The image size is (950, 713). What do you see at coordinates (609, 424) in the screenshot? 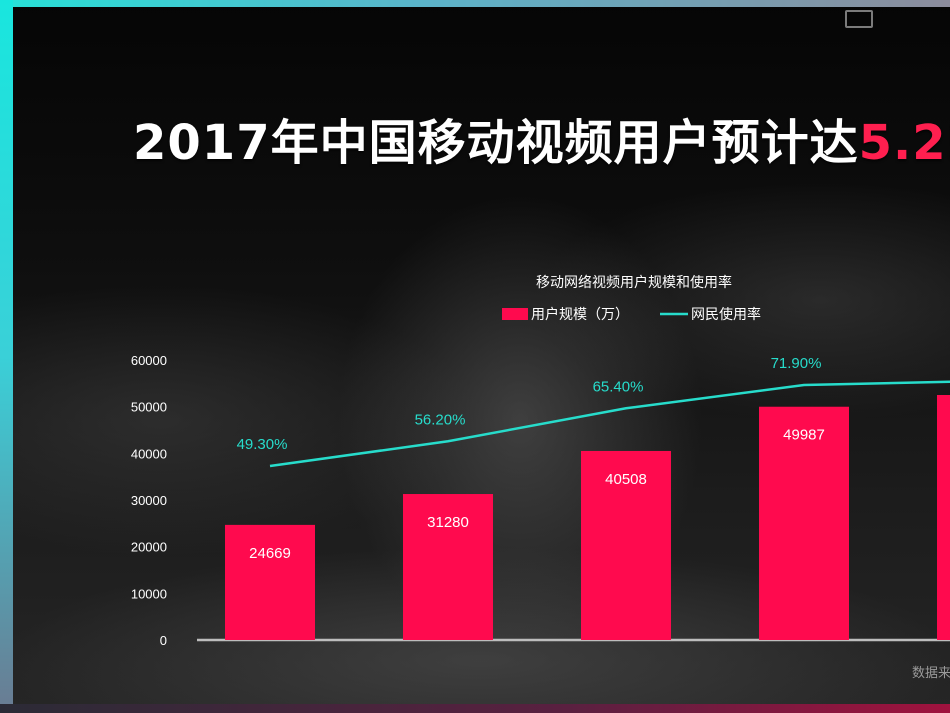
I see `usage-rate-line` at bounding box center [609, 424].